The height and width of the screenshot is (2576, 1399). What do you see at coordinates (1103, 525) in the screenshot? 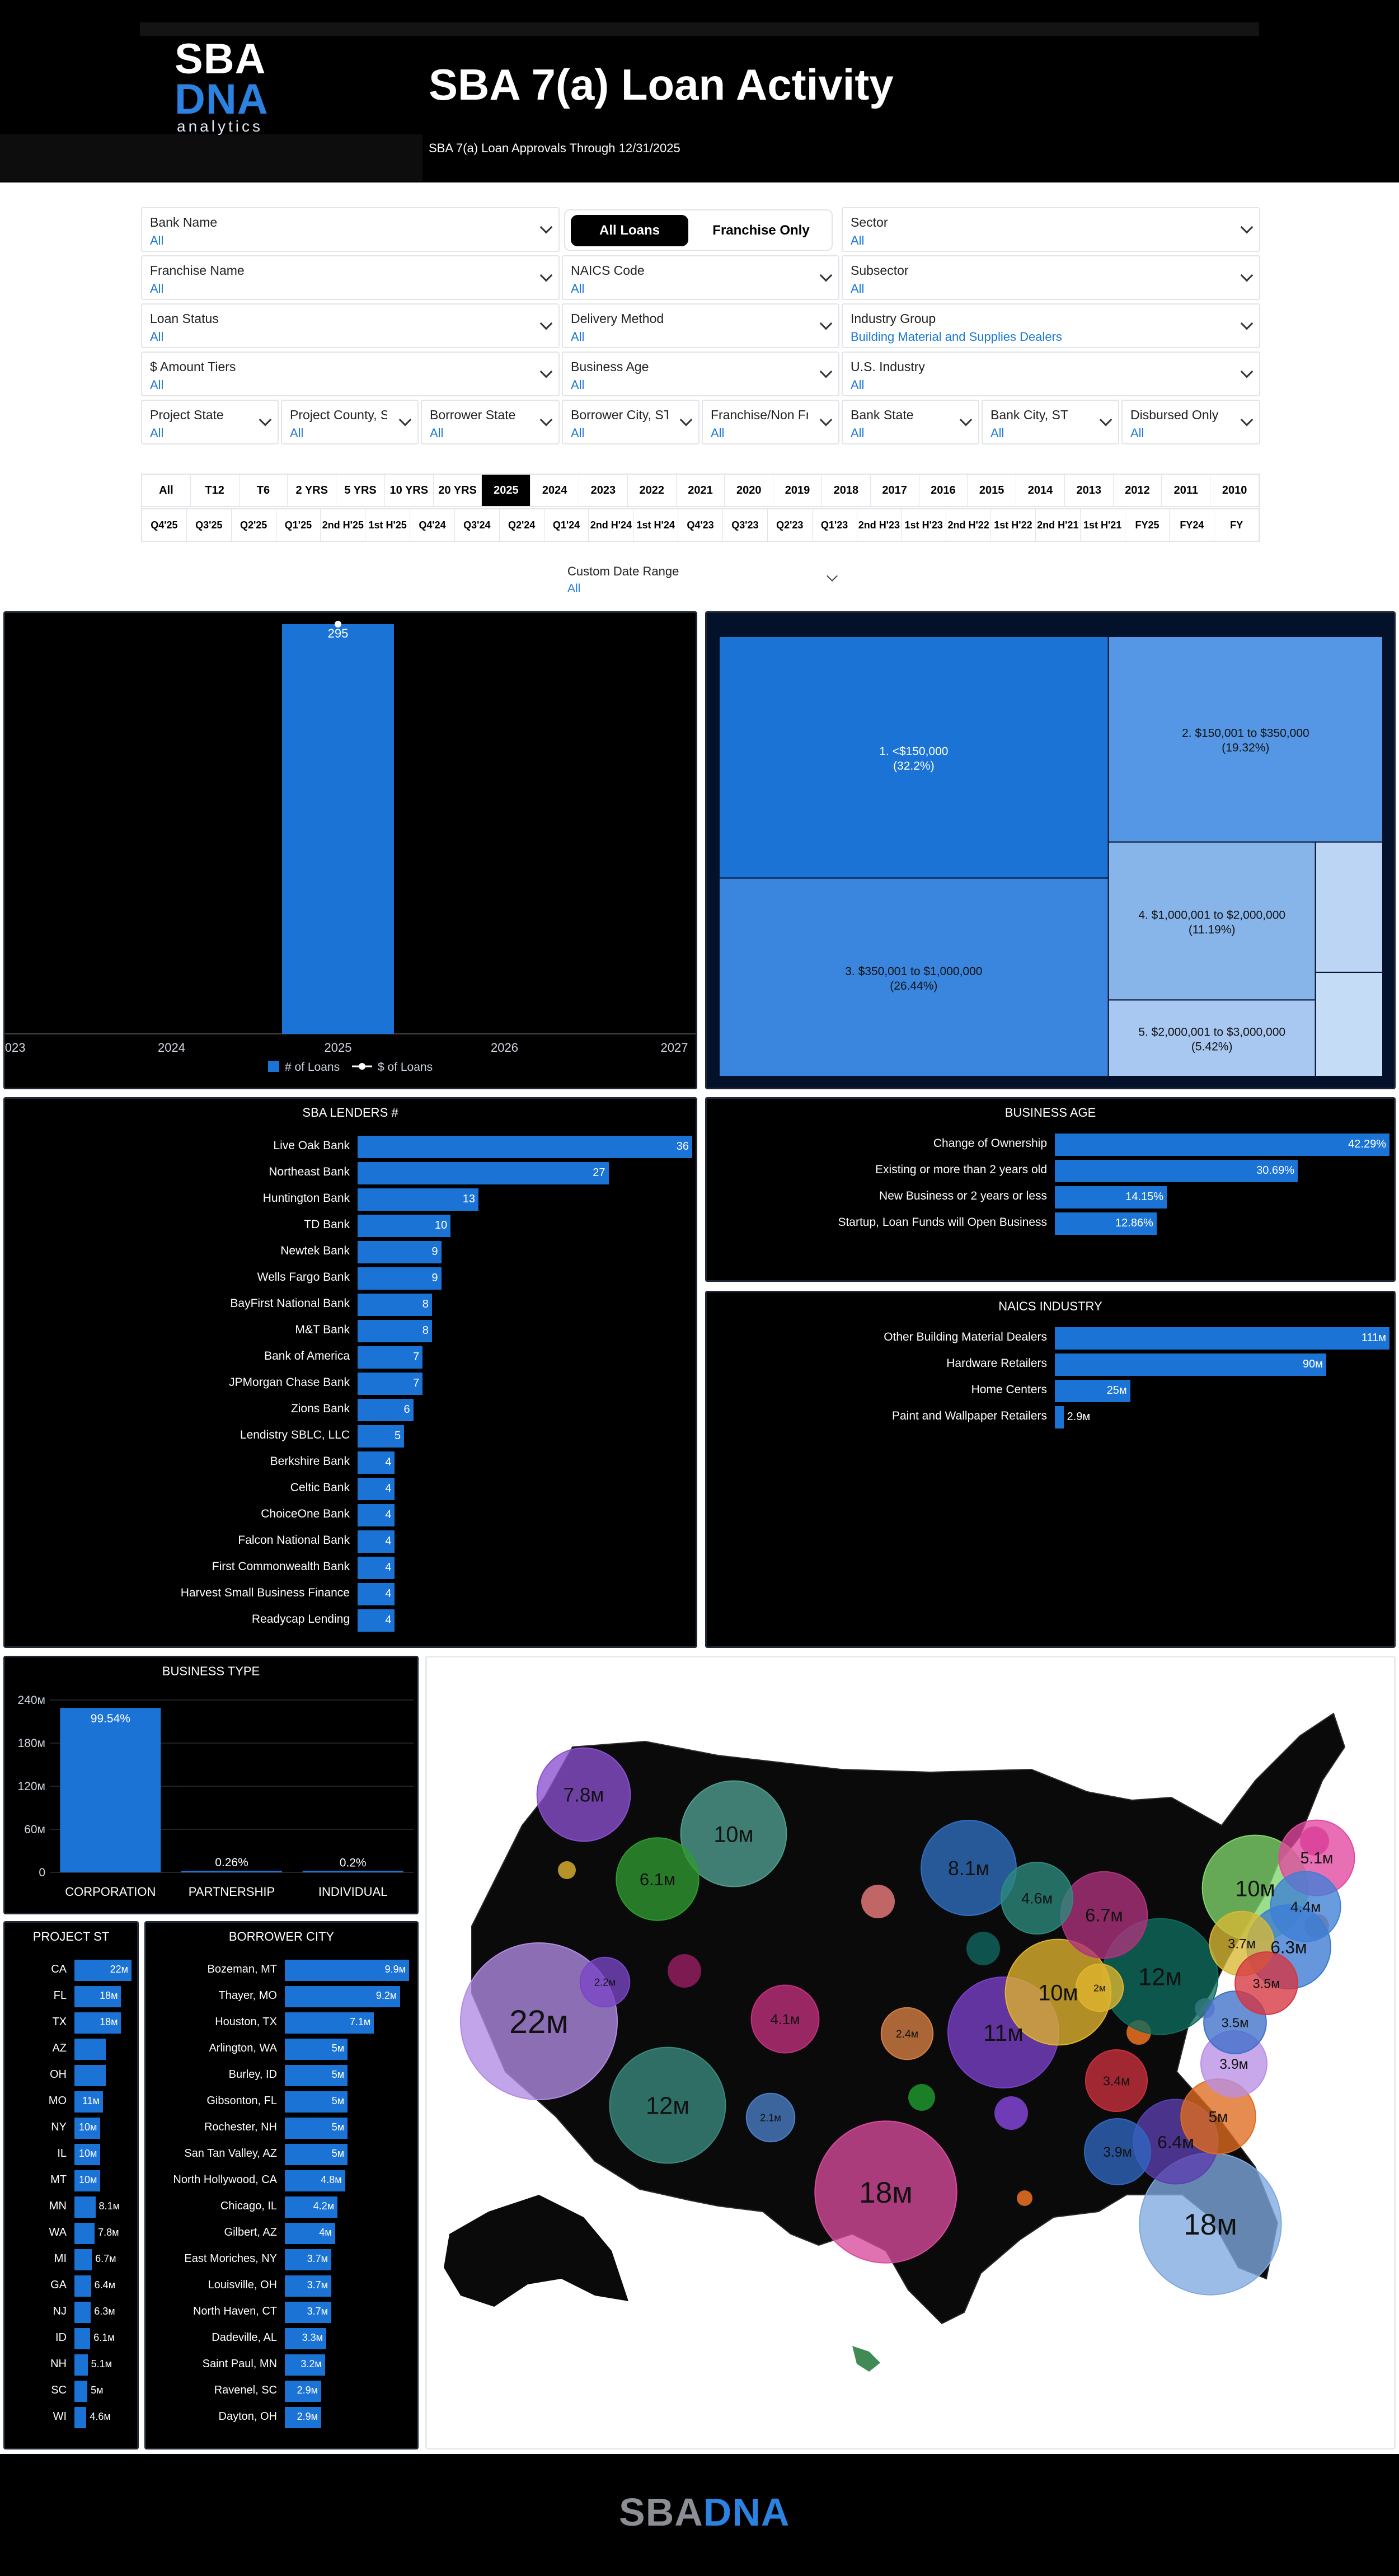
I see `quarter-tab: 1st H'21` at bounding box center [1103, 525].